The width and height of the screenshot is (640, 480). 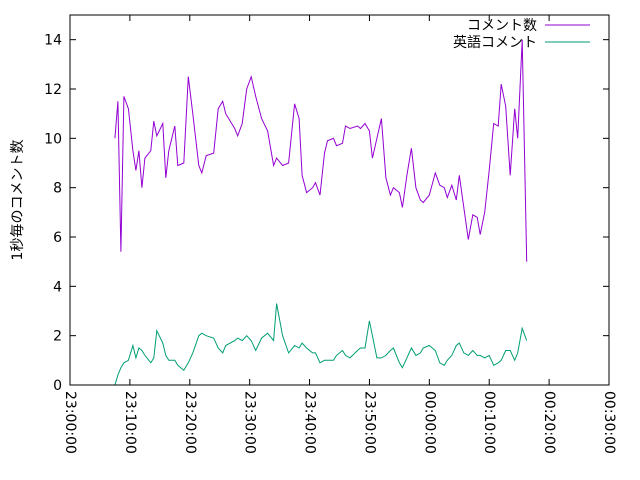 I want to click on legend-label-2: 英語コメント, so click(x=495, y=42).